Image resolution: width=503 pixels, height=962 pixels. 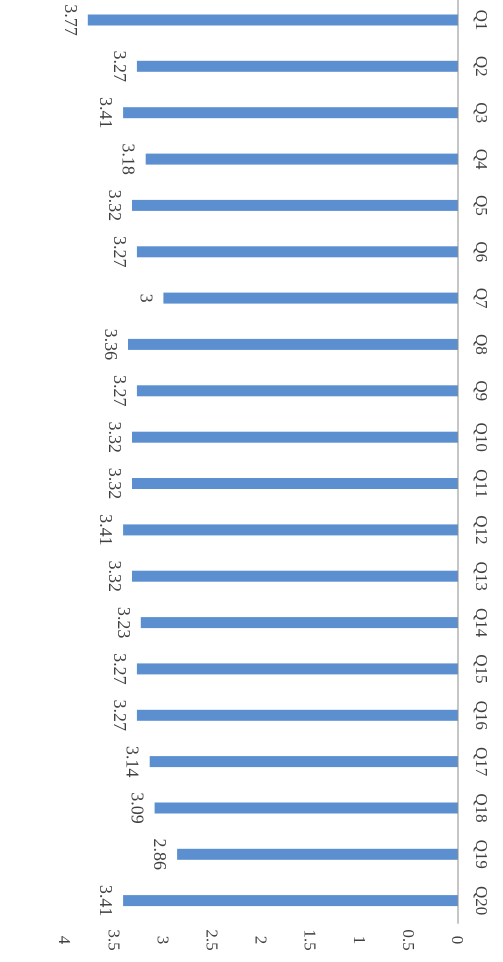 I want to click on bar-q9, so click(x=297, y=391).